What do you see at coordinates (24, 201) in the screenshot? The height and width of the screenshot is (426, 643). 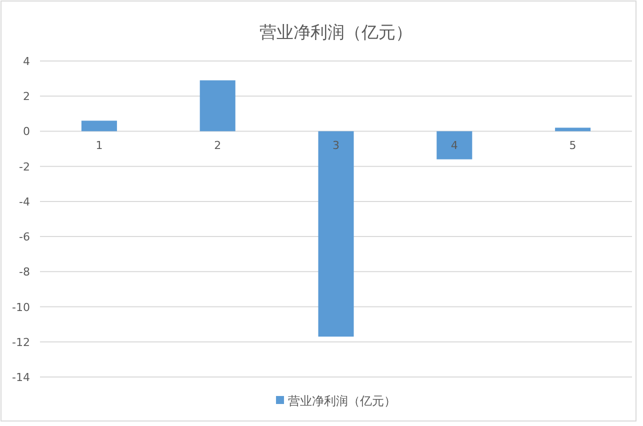 I see `y-tick-label: -4` at bounding box center [24, 201].